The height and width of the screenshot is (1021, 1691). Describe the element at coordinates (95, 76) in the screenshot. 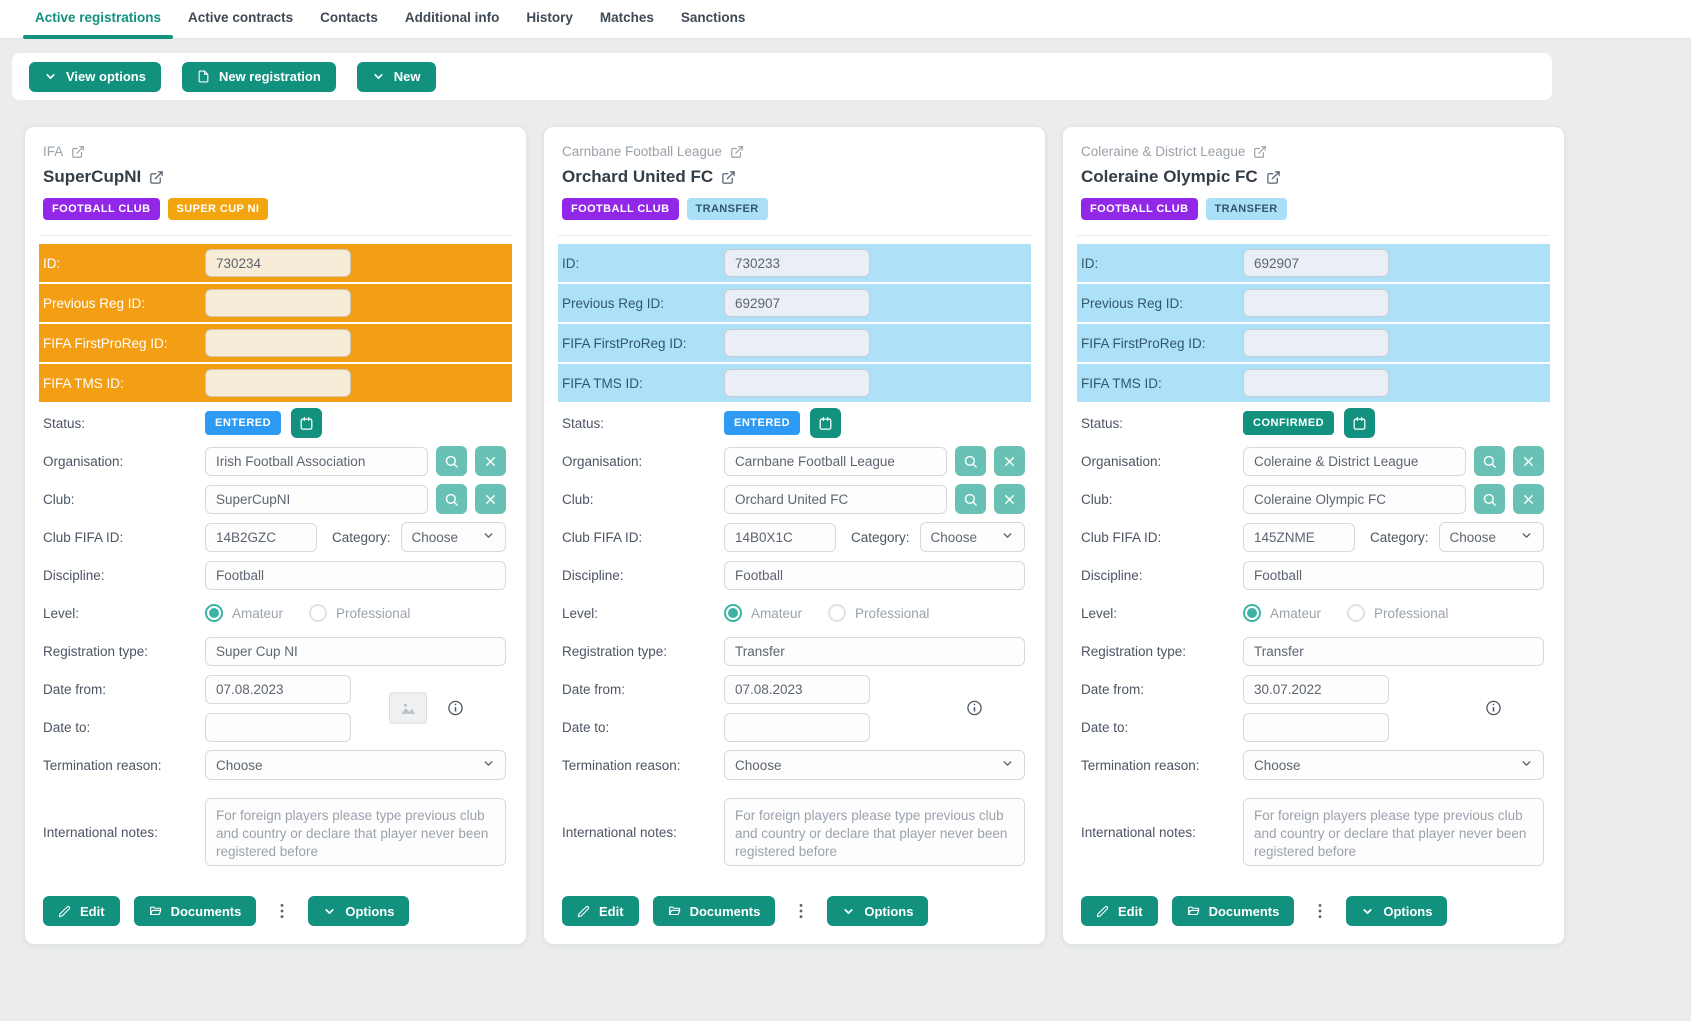

I see `view-options-button: View options` at that location.